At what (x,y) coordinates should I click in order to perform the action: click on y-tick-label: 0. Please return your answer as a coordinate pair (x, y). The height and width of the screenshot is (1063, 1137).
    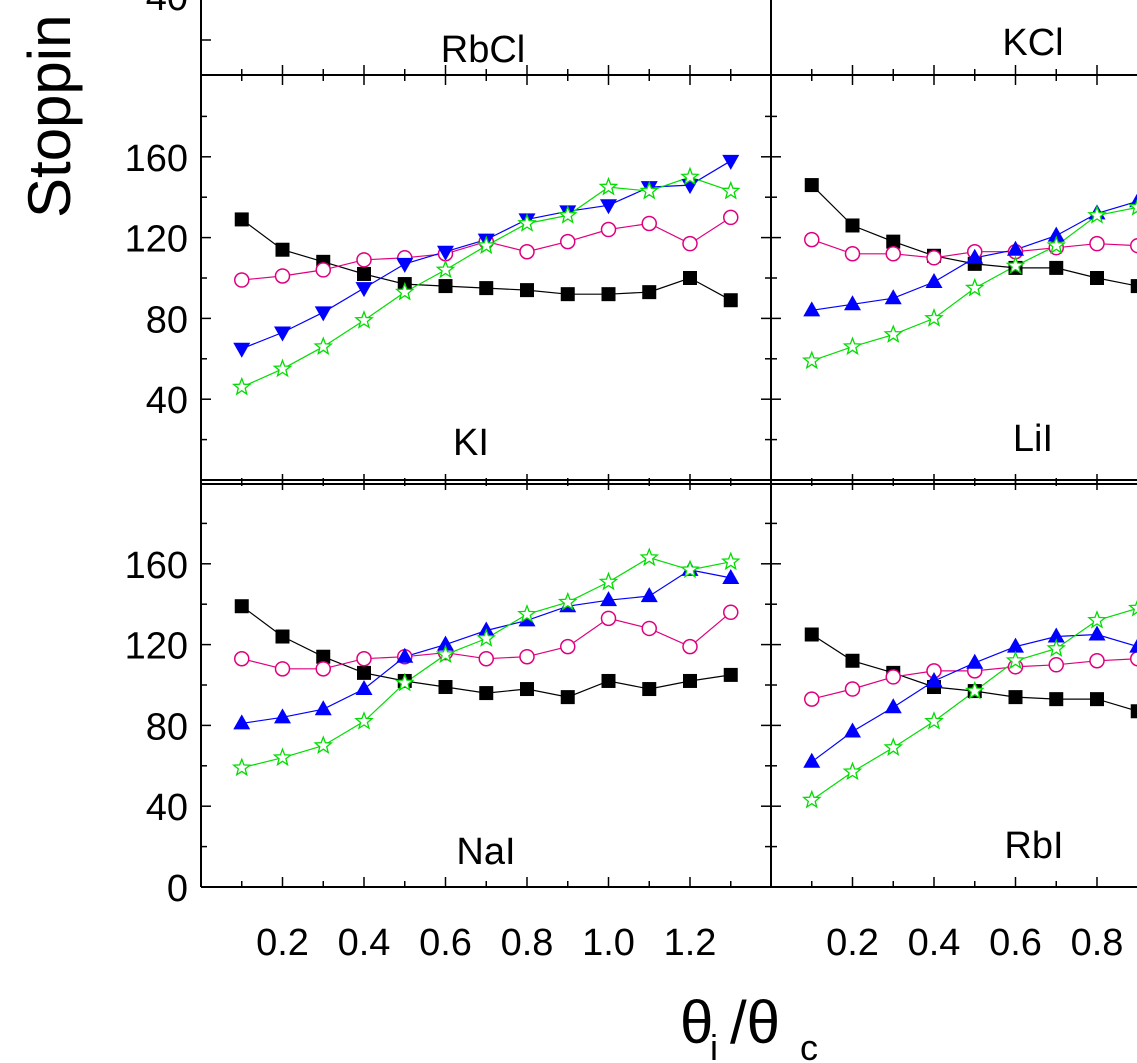
    Looking at the image, I should click on (177, 889).